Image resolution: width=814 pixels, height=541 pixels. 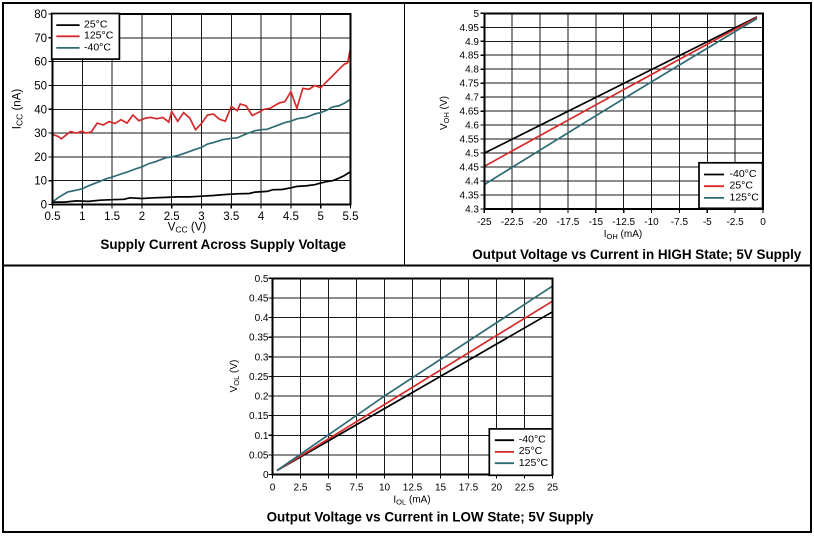 What do you see at coordinates (512, 222) in the screenshot?
I see `svg-text: -22.5` at bounding box center [512, 222].